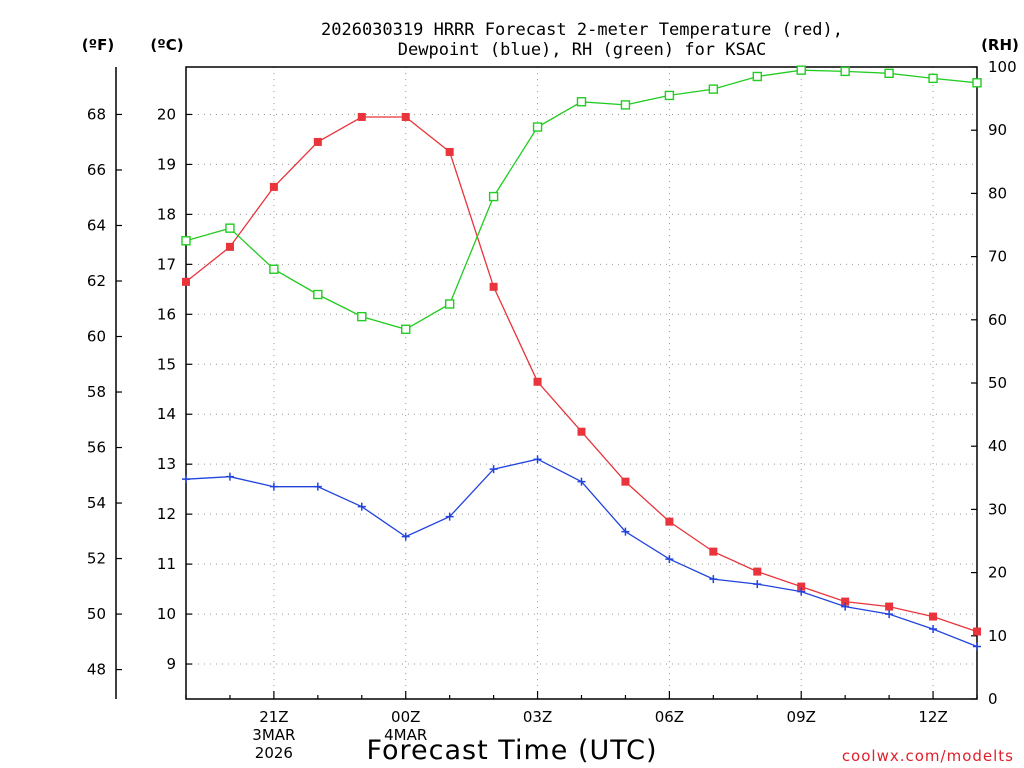 The image size is (1024, 768). I want to click on x-axis-label: Forecast Time (UTC), so click(511, 750).